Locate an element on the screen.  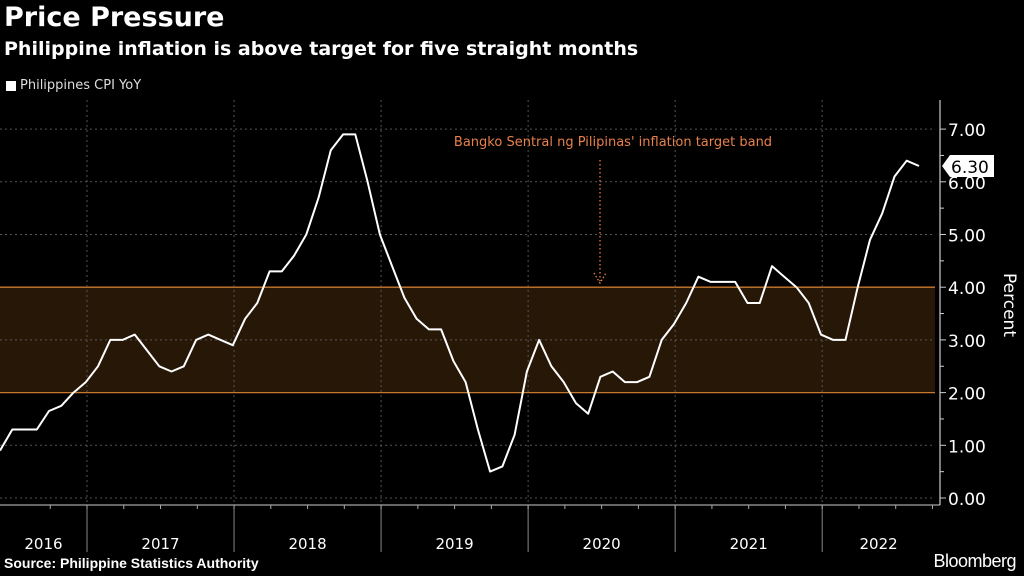
legend: Philippines CPI YoY is located at coordinates (73, 85).